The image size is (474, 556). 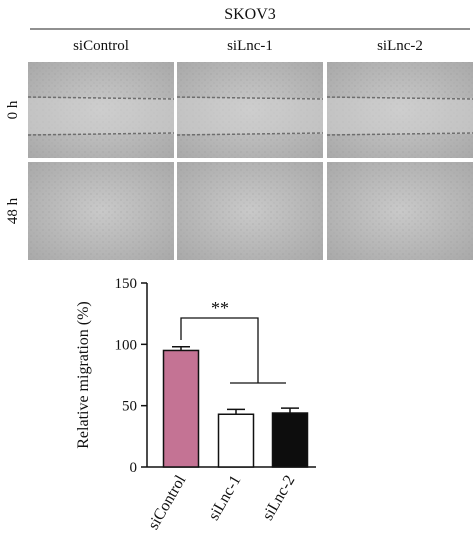 What do you see at coordinates (167, 502) in the screenshot?
I see `x-tick-label: siControl` at bounding box center [167, 502].